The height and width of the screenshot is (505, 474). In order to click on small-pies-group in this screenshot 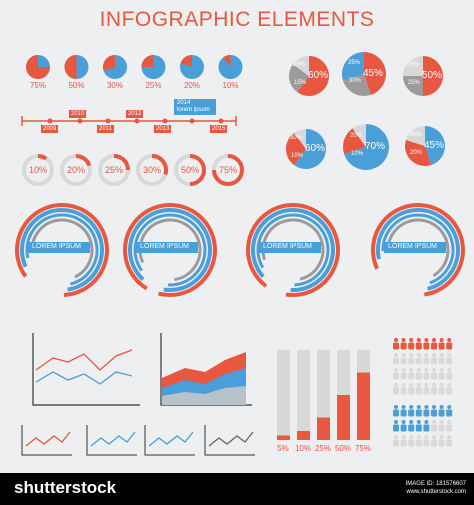, I will do `click(134, 67)`.